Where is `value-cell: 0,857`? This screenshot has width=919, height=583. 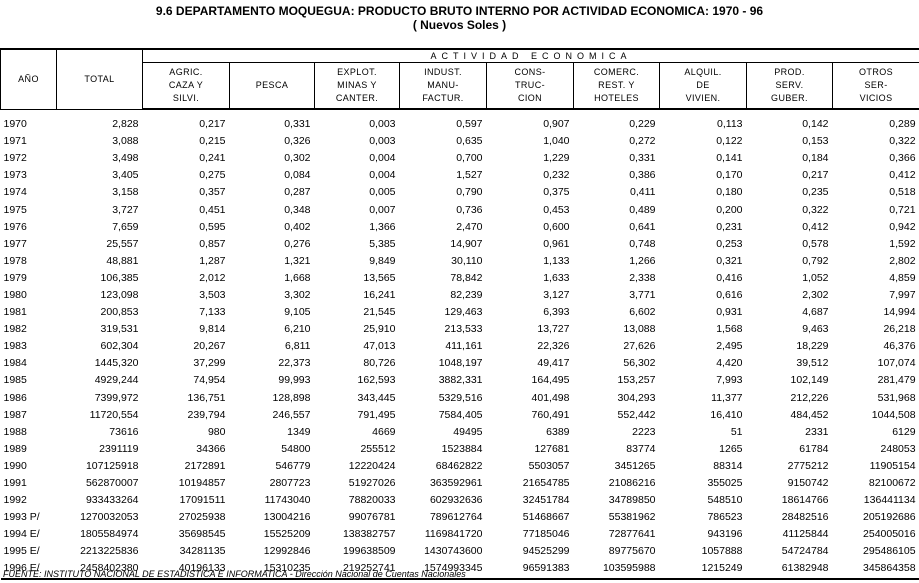
value-cell: 0,857 is located at coordinates (212, 243).